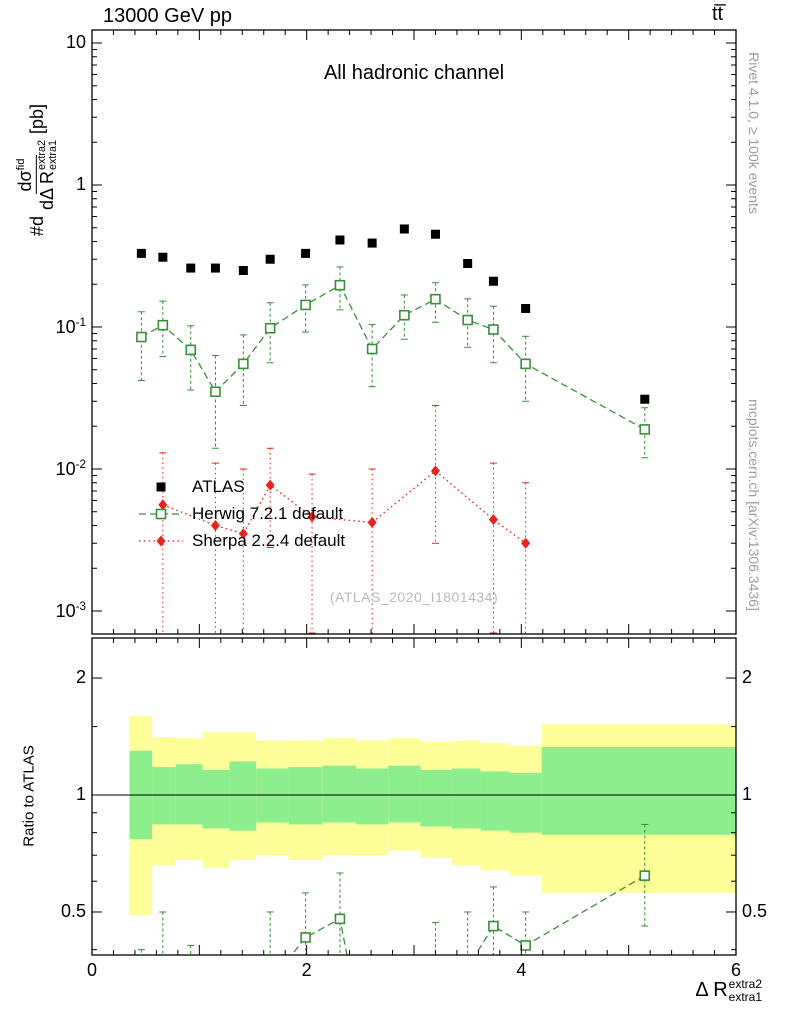 Image resolution: width=786 pixels, height=1024 pixels. What do you see at coordinates (161, 514) in the screenshot?
I see `herwig-open-square-icon` at bounding box center [161, 514].